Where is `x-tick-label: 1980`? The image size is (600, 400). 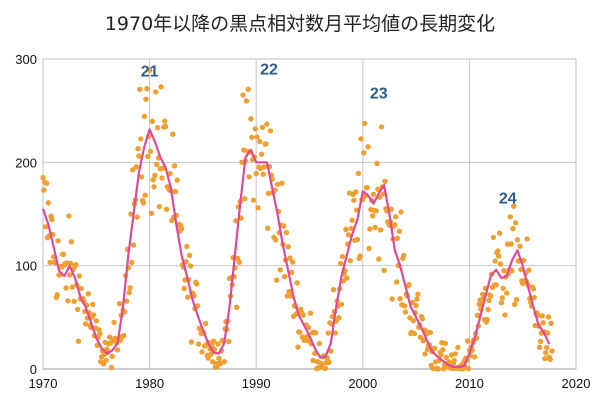
x-tick-label: 1980 is located at coordinates (149, 383).